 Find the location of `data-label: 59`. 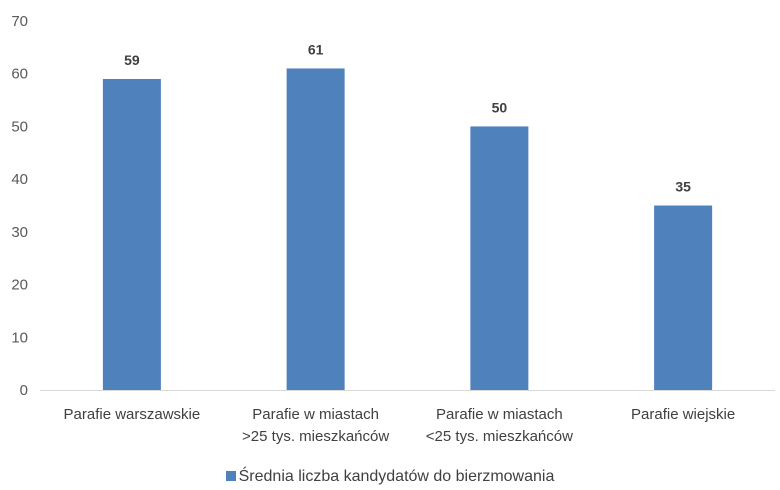

data-label: 59 is located at coordinates (132, 60).